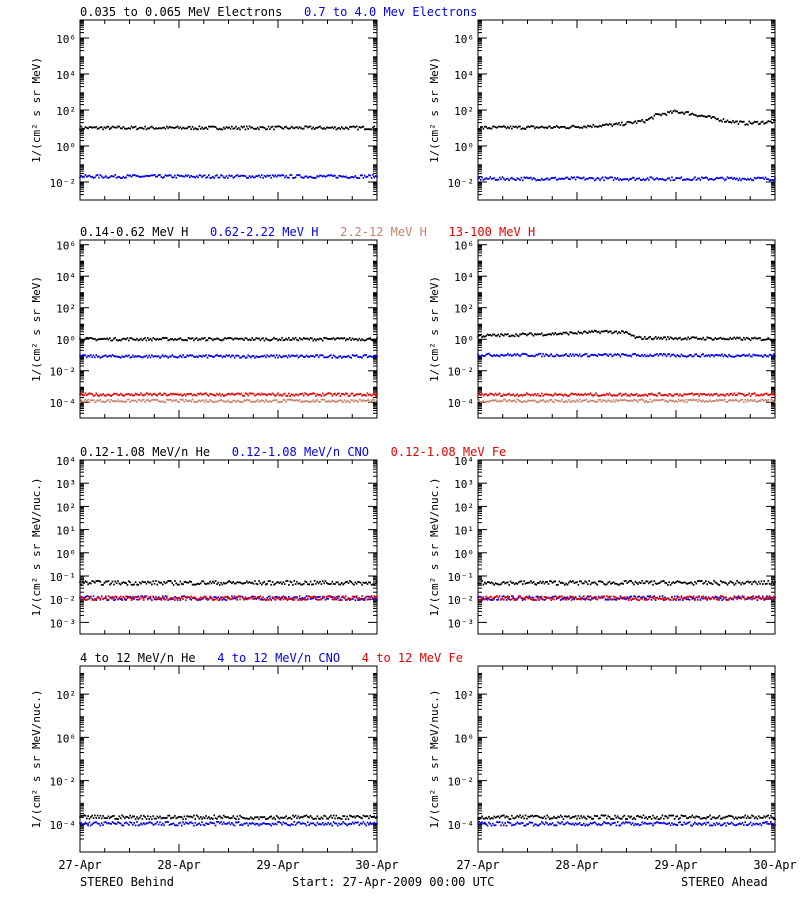 This screenshot has height=900, width=800. I want to click on series-0-62-2-22-mev-h, so click(228, 356).